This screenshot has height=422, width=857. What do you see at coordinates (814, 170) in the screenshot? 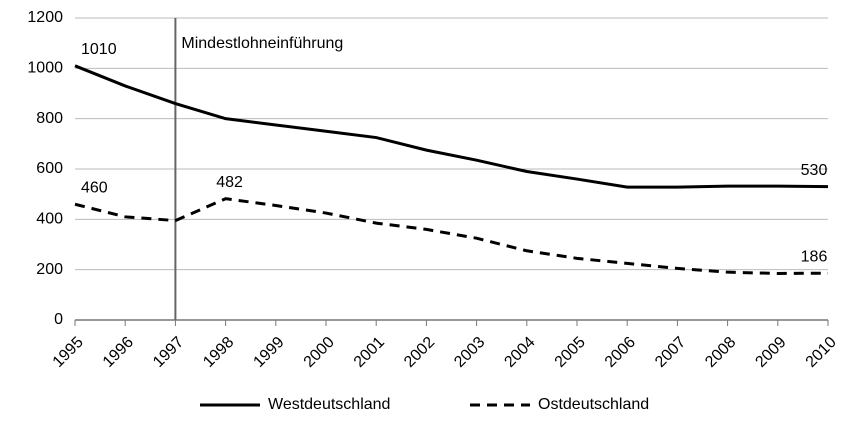
I see `data-label: 530` at bounding box center [814, 170].